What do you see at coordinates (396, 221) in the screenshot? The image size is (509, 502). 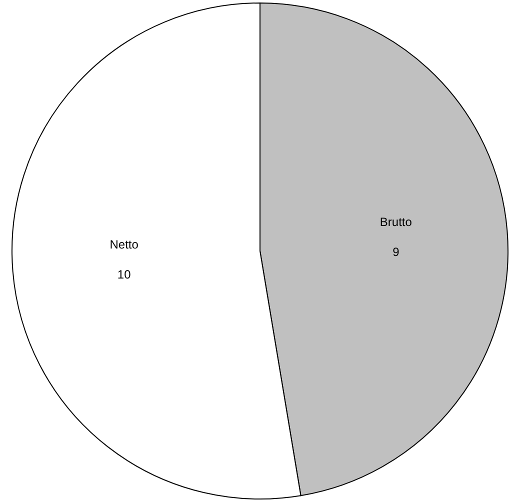 I see `slice-label: Brutto` at bounding box center [396, 221].